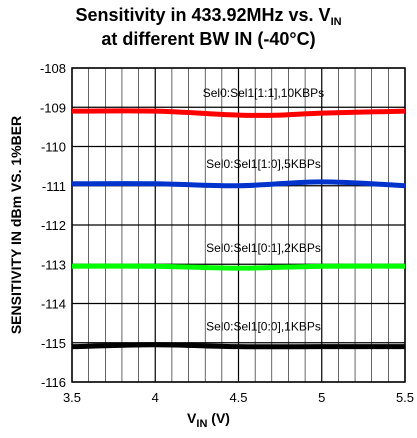  Describe the element at coordinates (155, 397) in the screenshot. I see `x-tick-label: 4` at that location.